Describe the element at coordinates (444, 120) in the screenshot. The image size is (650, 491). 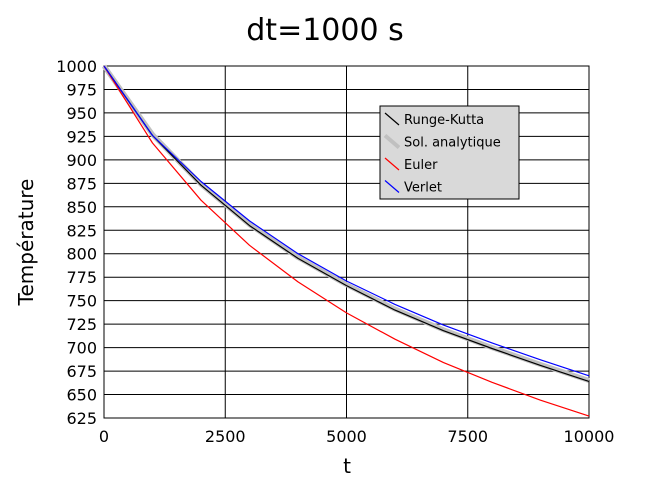
I see `legend-label: Runge-Kutta` at that location.